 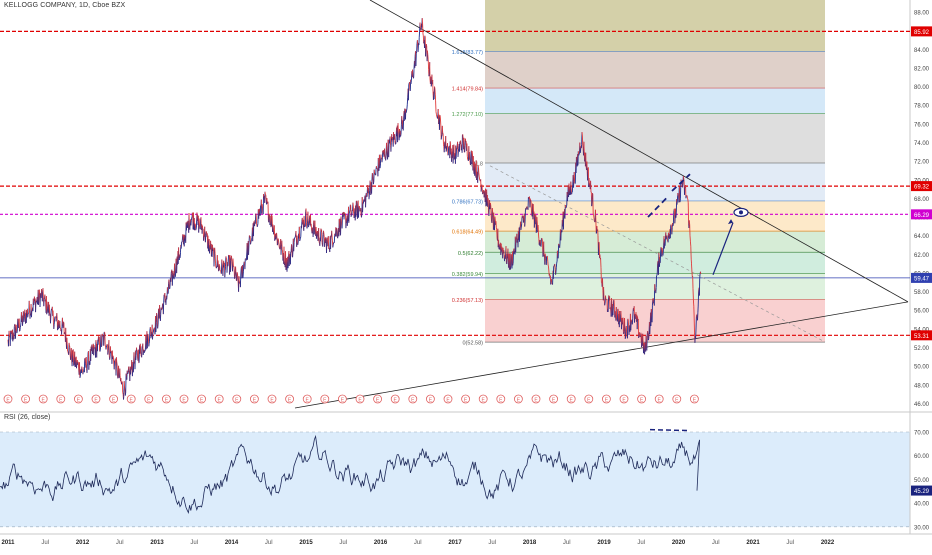 What do you see at coordinates (922, 144) in the screenshot?
I see `price-tick-label: 74.00` at bounding box center [922, 144].